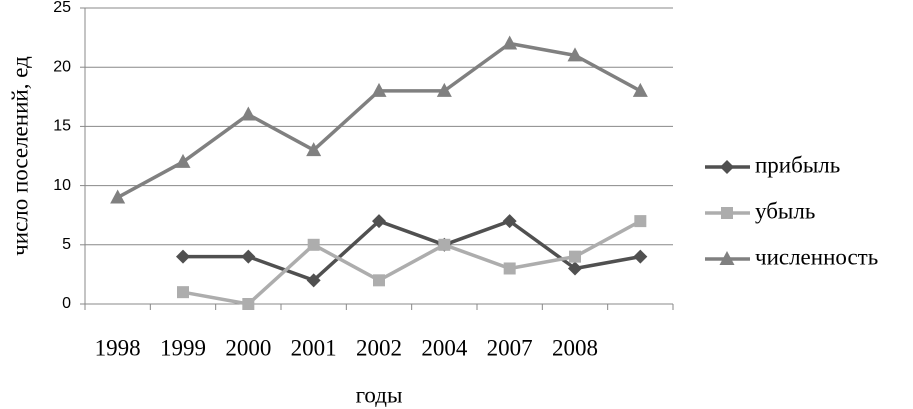 The image size is (913, 409). Describe the element at coordinates (797, 164) in the screenshot. I see `legend-label: прибыль` at that location.